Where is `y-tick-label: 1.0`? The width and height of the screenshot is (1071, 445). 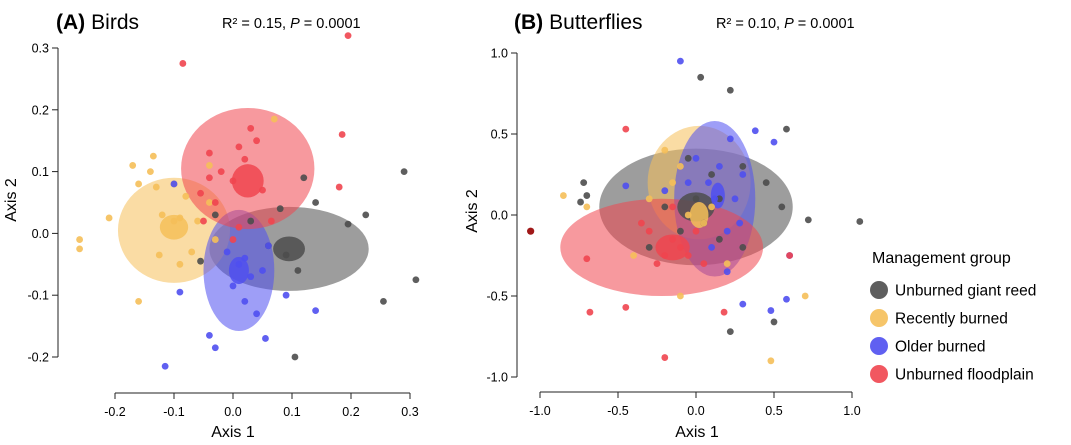
y-tick-label: 1.0 is located at coordinates (499, 54).